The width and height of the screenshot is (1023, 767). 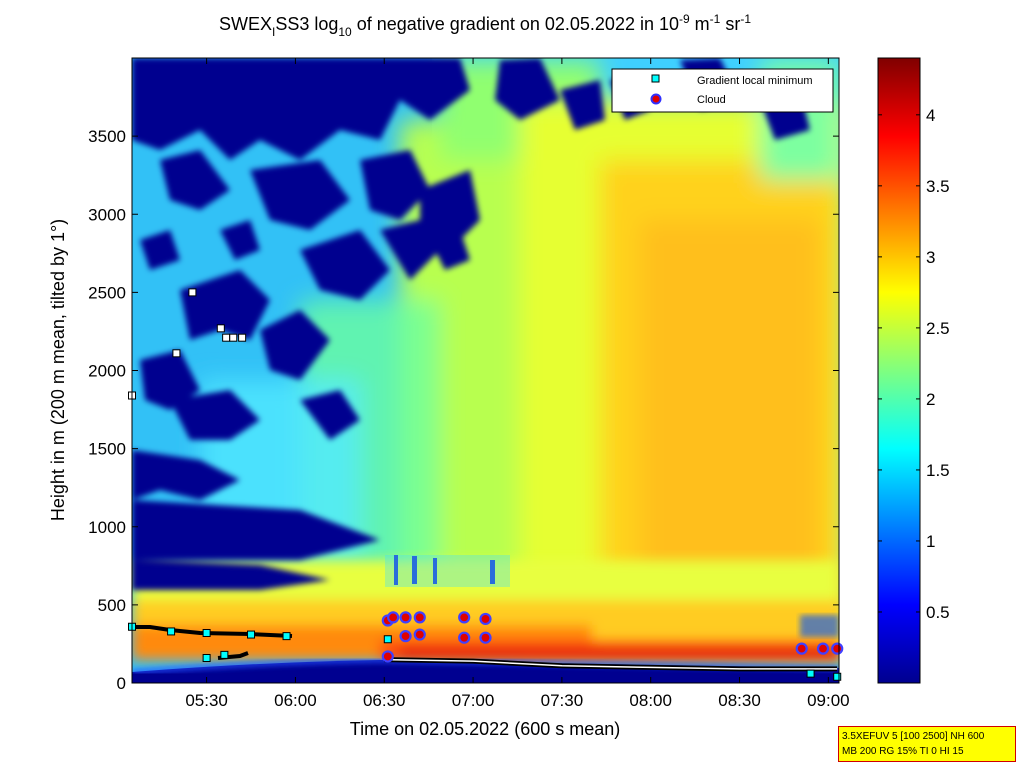 I want to click on colorbar, so click(x=899, y=370).